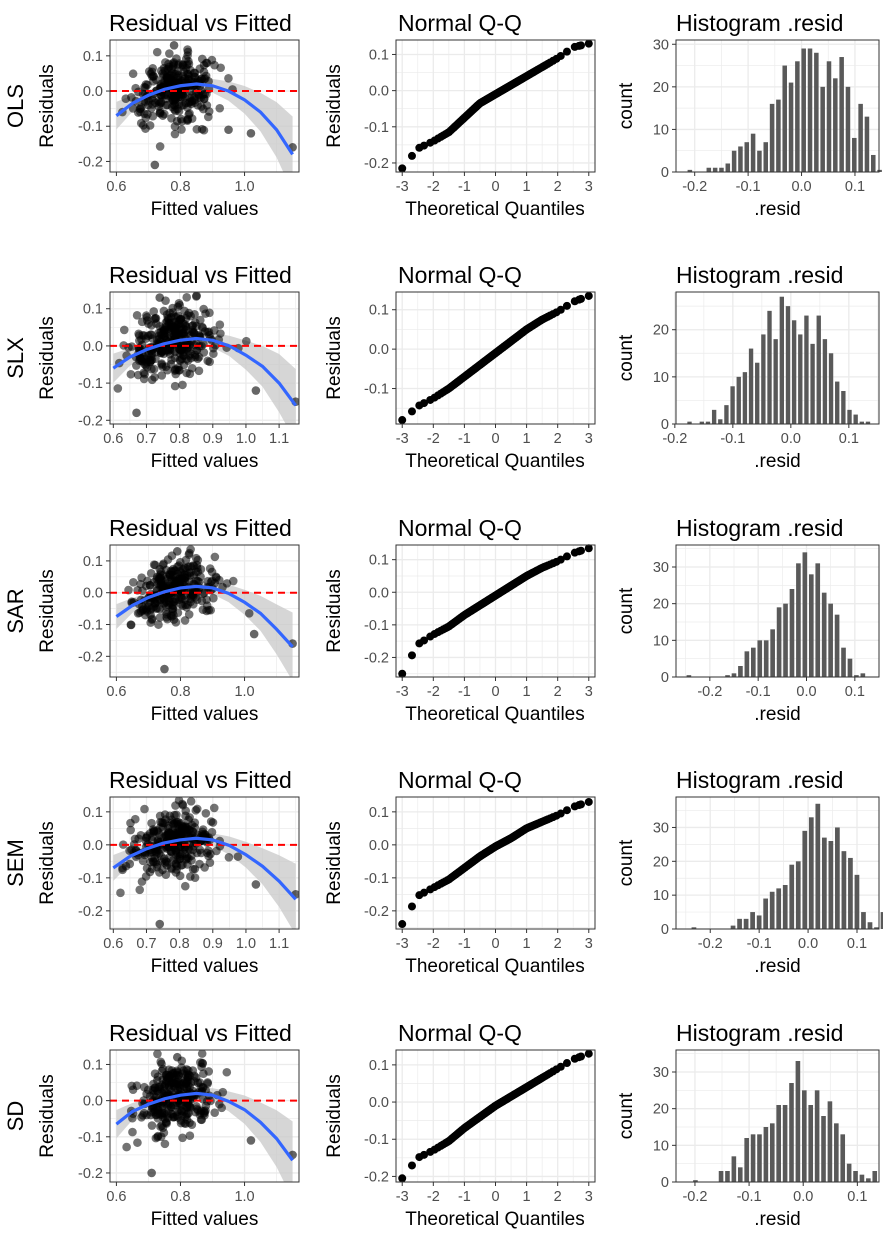 This screenshot has width=883, height=1239. Describe the element at coordinates (90, 1138) in the screenshot. I see `y-tick-label: -0.1` at that location.